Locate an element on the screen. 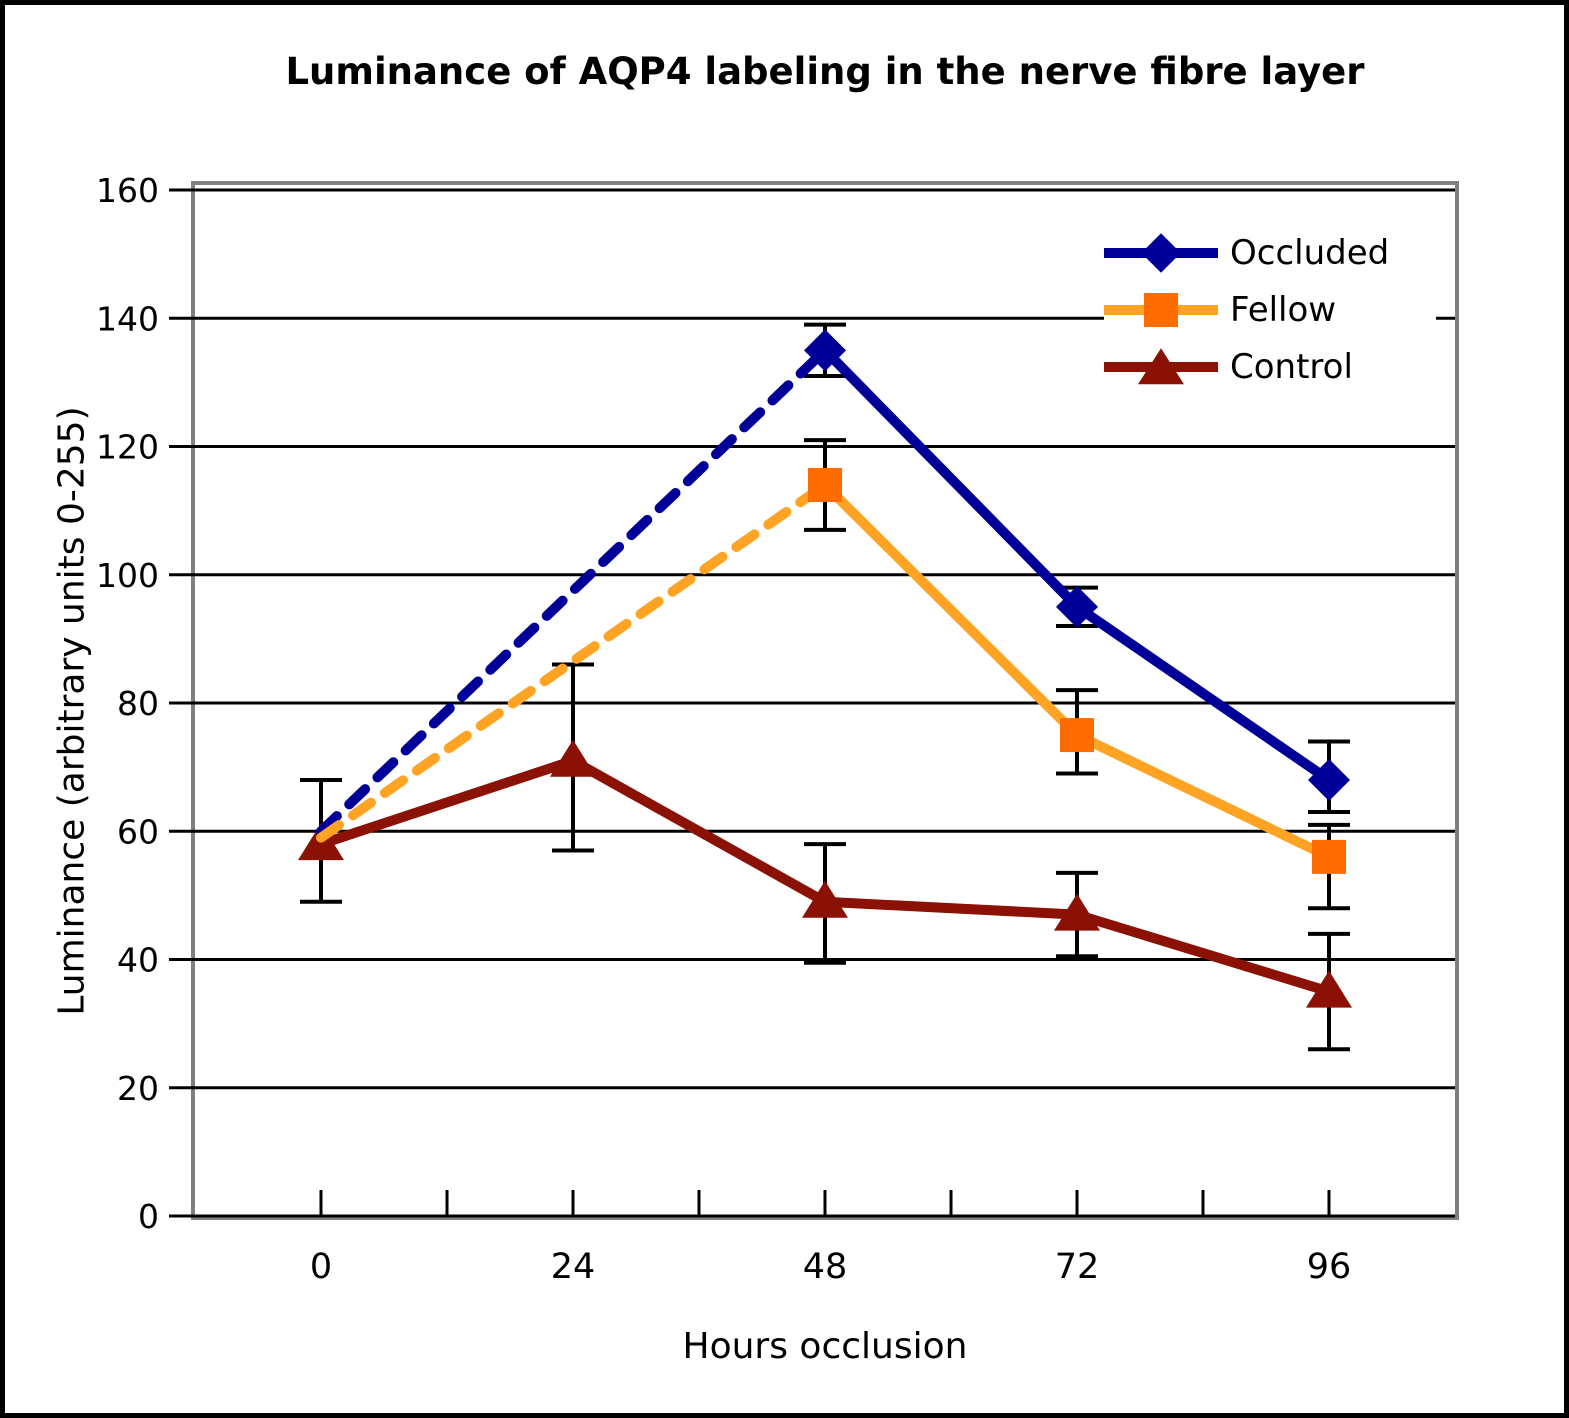  occluded-diamond-icon is located at coordinates (1161, 252).